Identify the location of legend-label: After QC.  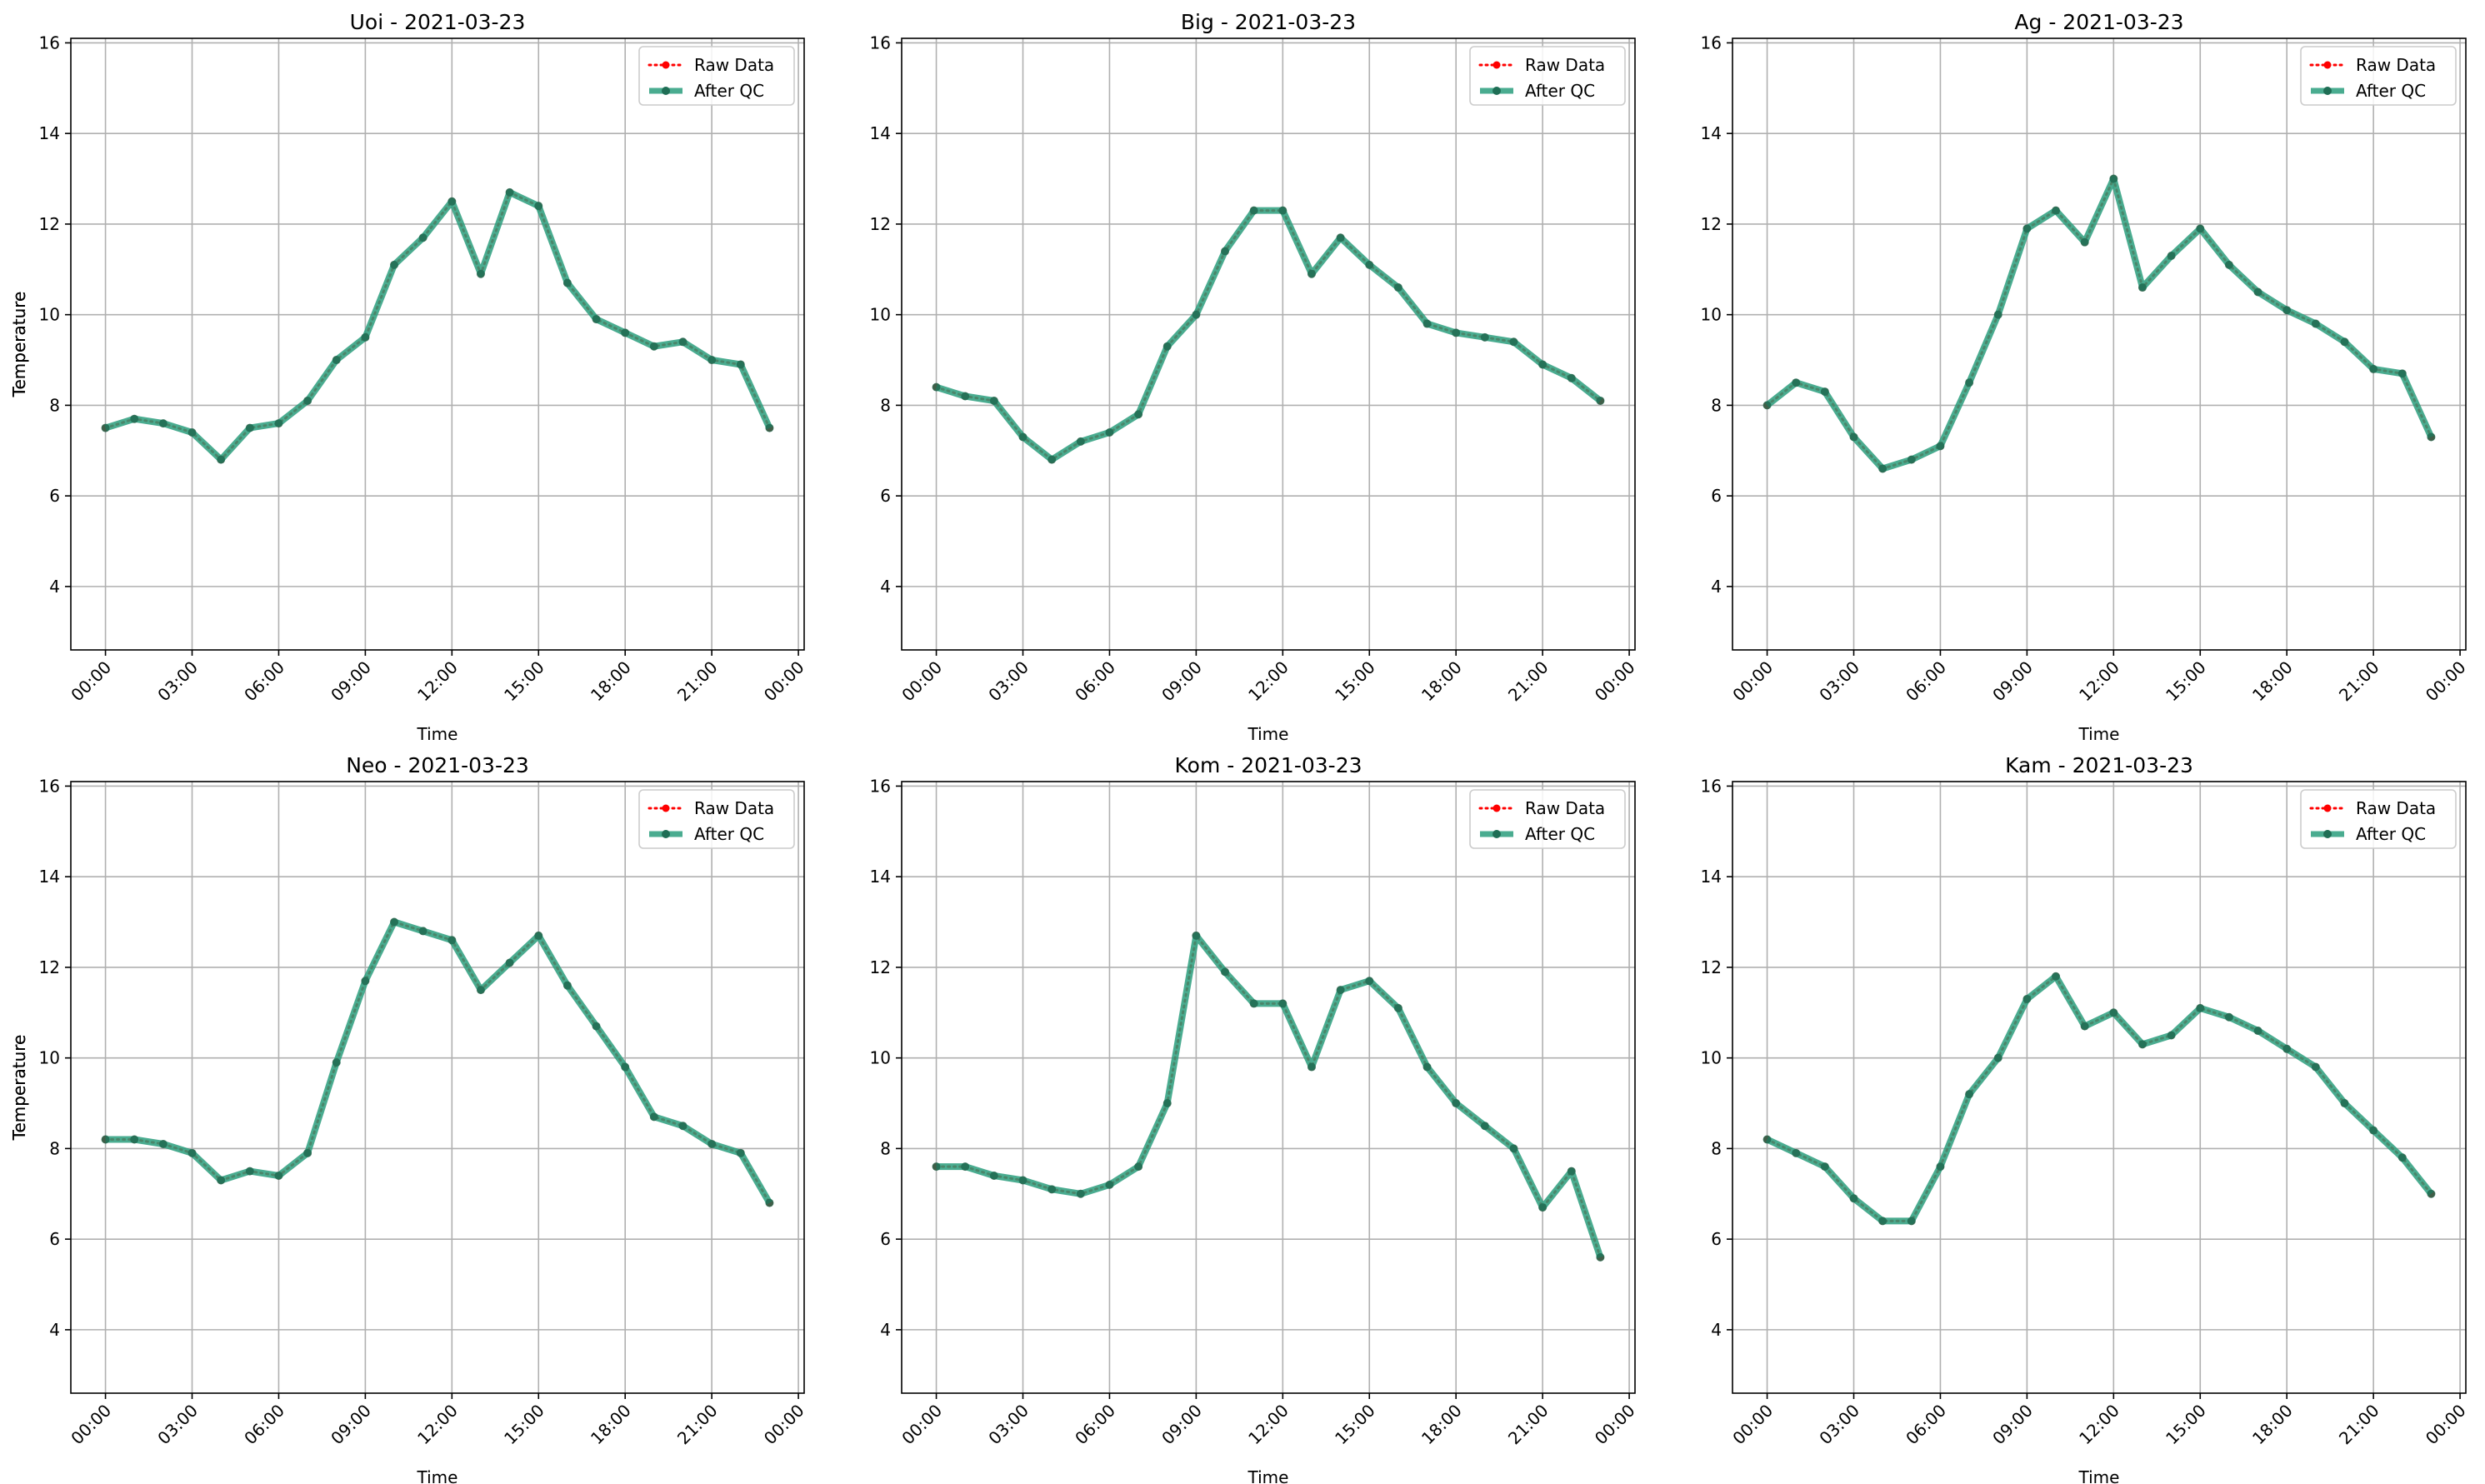
(1560, 91).